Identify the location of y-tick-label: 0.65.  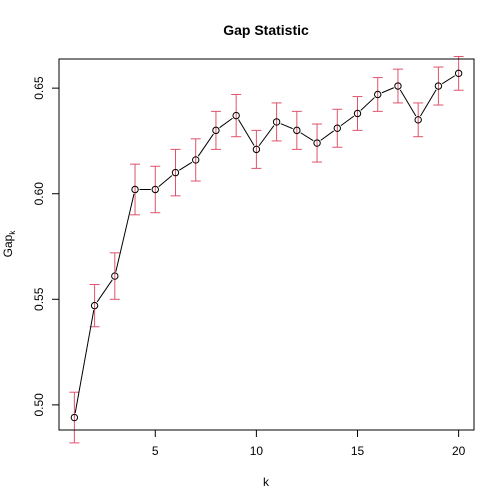
(39, 88).